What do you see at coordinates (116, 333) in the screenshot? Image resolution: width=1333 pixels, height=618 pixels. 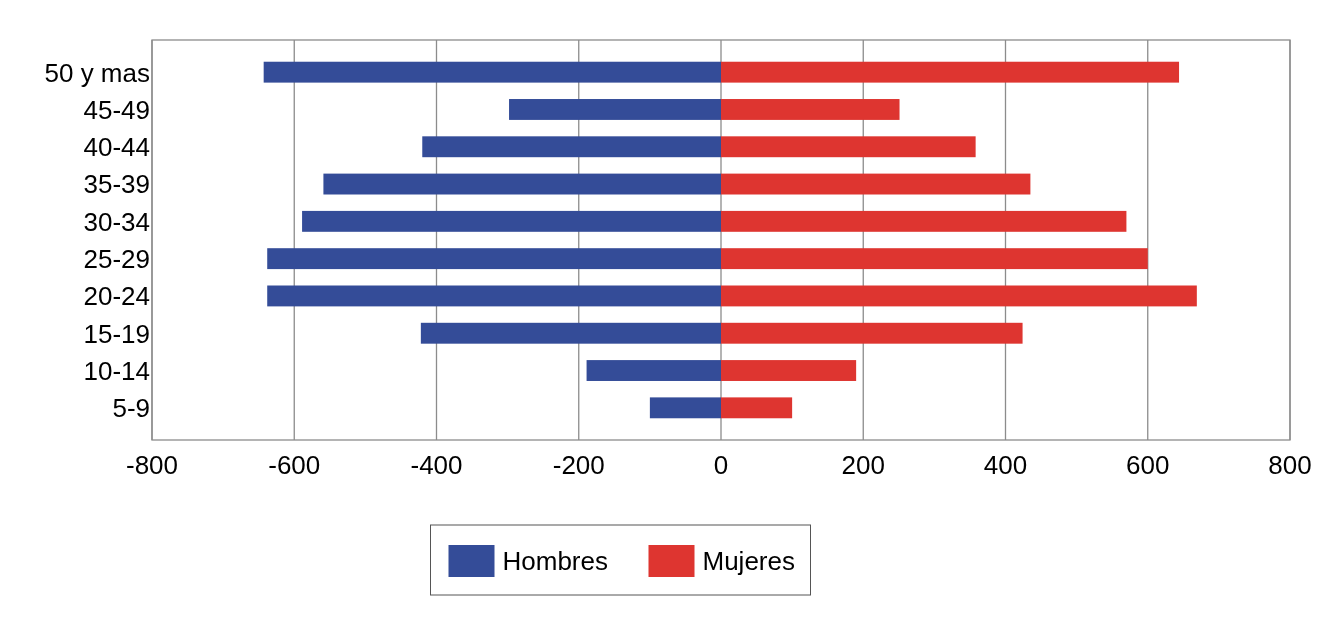 I see `y-tick-label: 15-19` at bounding box center [116, 333].